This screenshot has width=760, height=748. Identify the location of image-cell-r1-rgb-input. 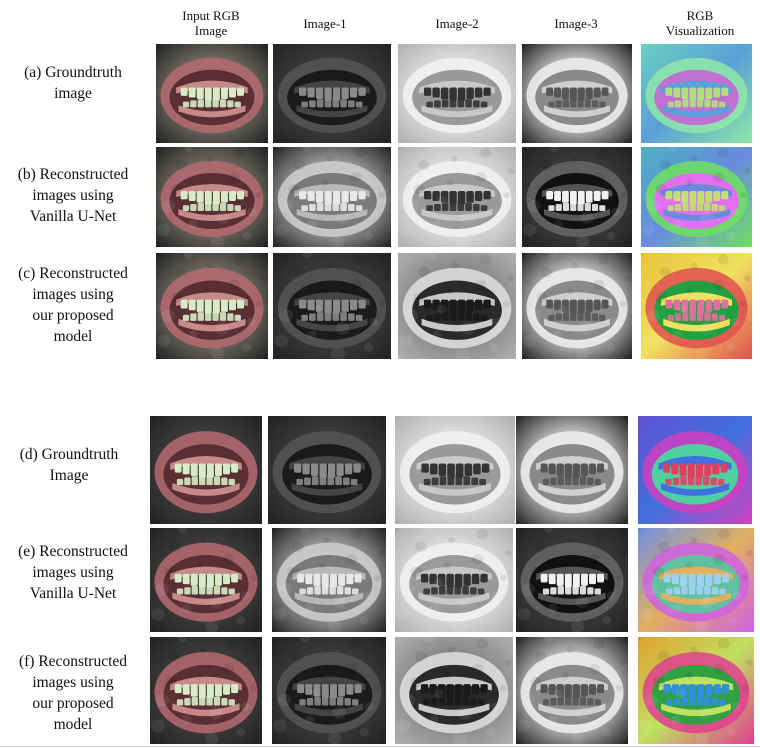
(212, 93).